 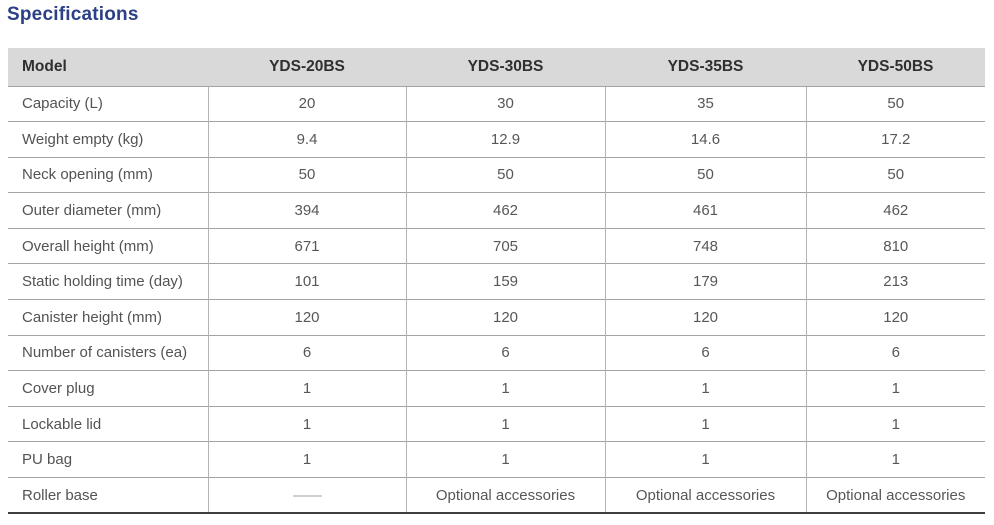 I want to click on row-value: 671, so click(x=306, y=245).